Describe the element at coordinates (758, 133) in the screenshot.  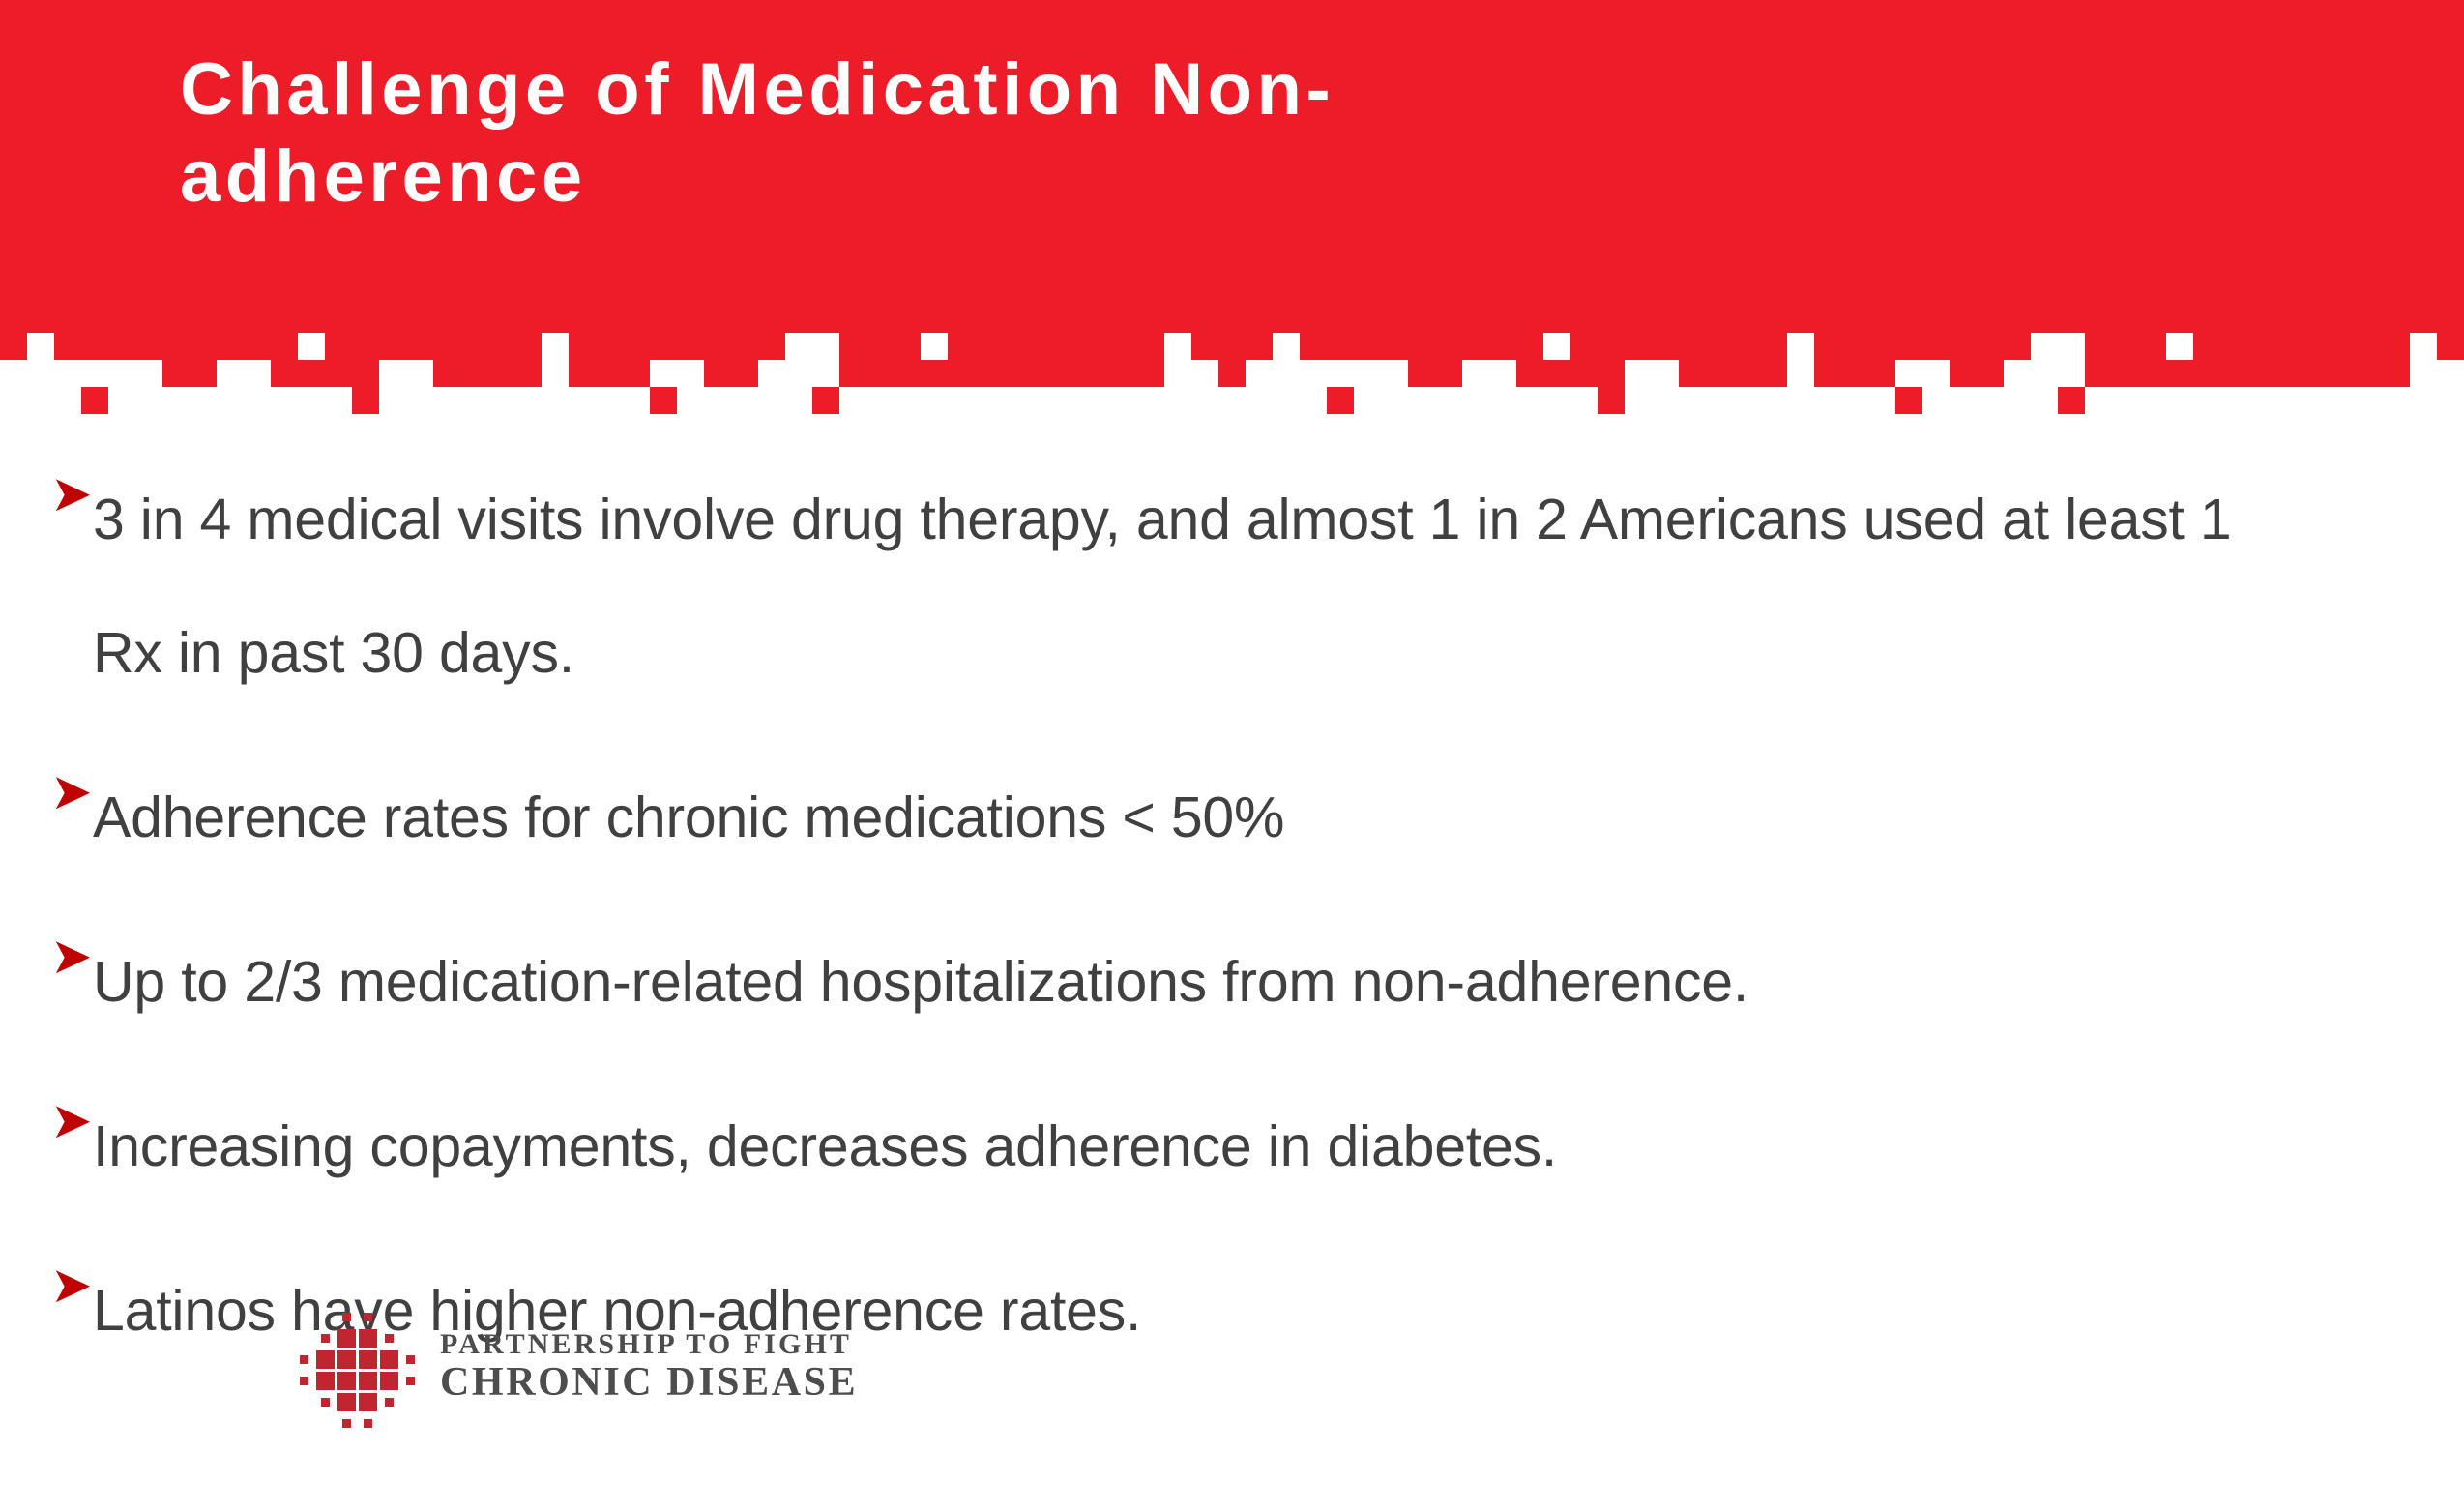
I see `page-title: Challenge of Medication Non-adherence` at that location.